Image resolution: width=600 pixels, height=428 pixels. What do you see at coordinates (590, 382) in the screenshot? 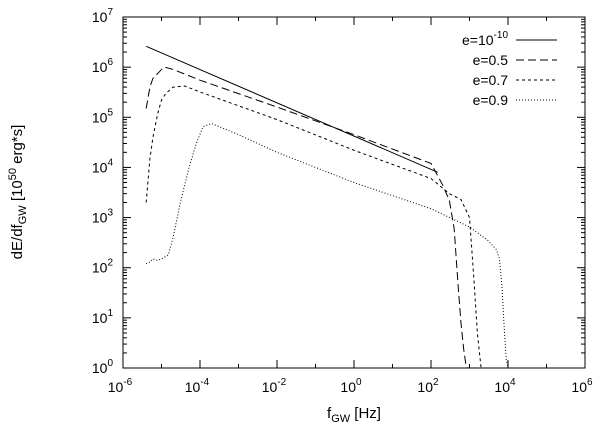
I see `x-tick-label-exponent: 6` at bounding box center [590, 382].